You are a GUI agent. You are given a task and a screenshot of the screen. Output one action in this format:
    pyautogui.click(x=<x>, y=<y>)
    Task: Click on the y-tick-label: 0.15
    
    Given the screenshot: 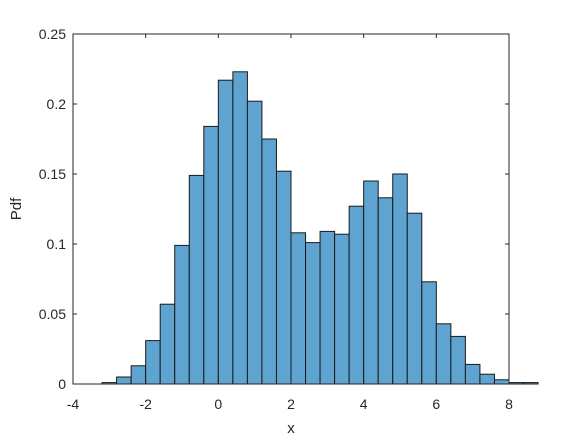 What is the action you would take?
    pyautogui.click(x=52, y=174)
    